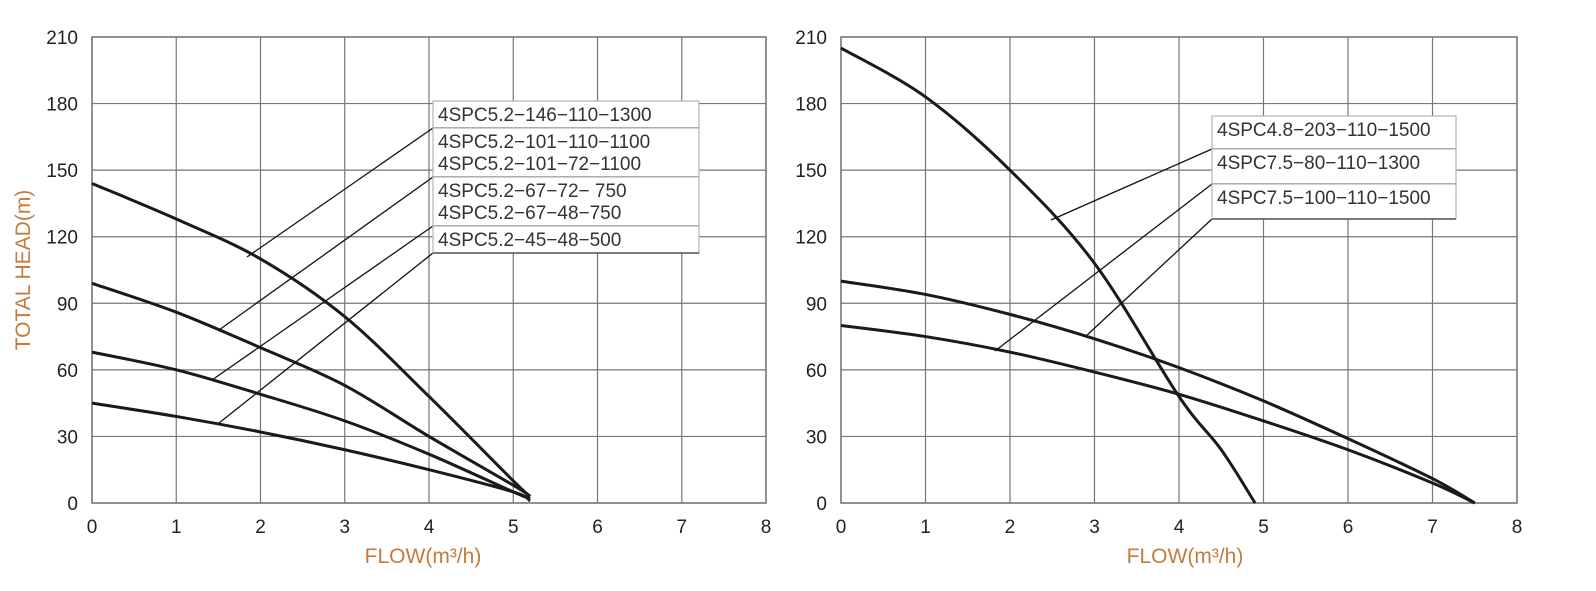 This screenshot has height=591, width=1596. I want to click on legend-label: 4SPC4.8−203−110−1500, so click(1324, 130).